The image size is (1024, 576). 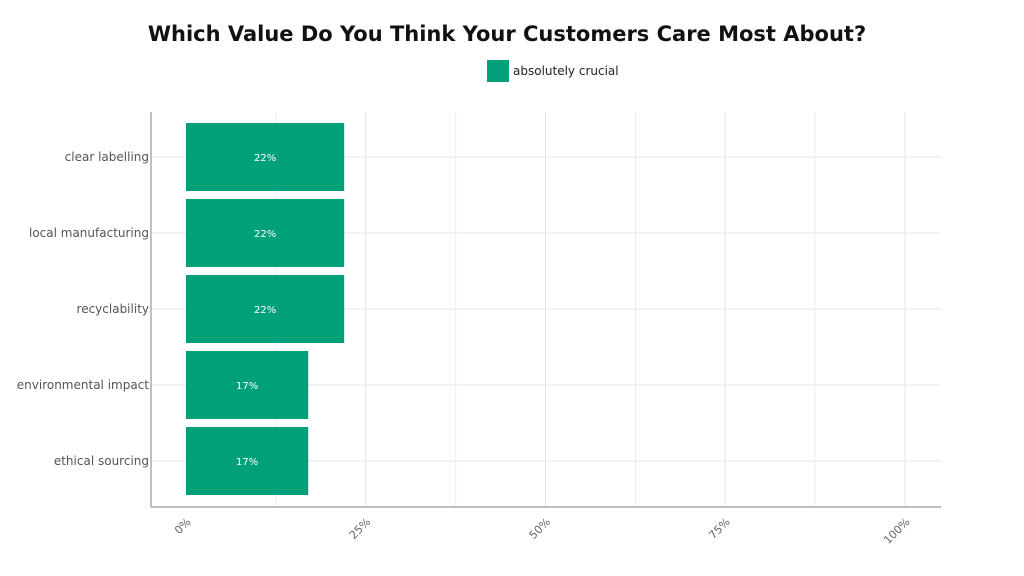 I want to click on x-tick-label: 25%, so click(x=360, y=528).